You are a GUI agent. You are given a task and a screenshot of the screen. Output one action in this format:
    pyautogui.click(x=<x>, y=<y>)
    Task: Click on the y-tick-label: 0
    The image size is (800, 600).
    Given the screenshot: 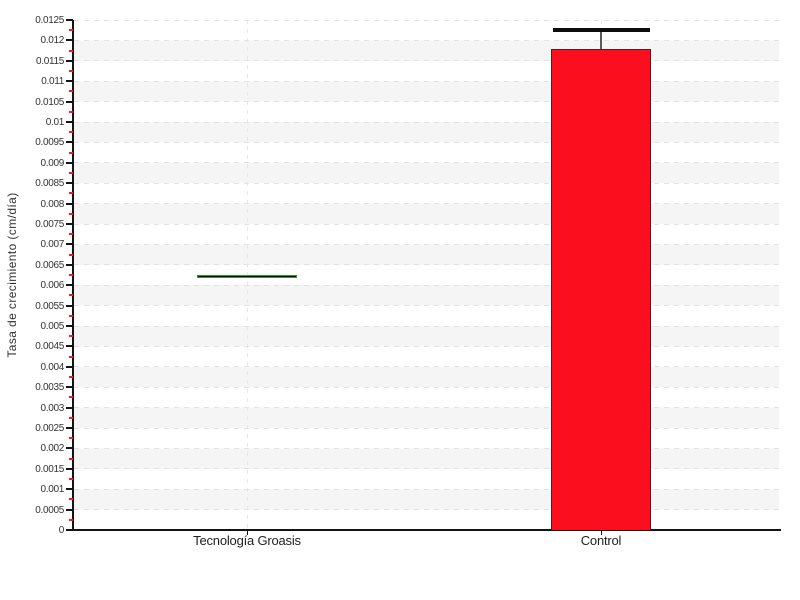 What is the action you would take?
    pyautogui.click(x=61, y=530)
    